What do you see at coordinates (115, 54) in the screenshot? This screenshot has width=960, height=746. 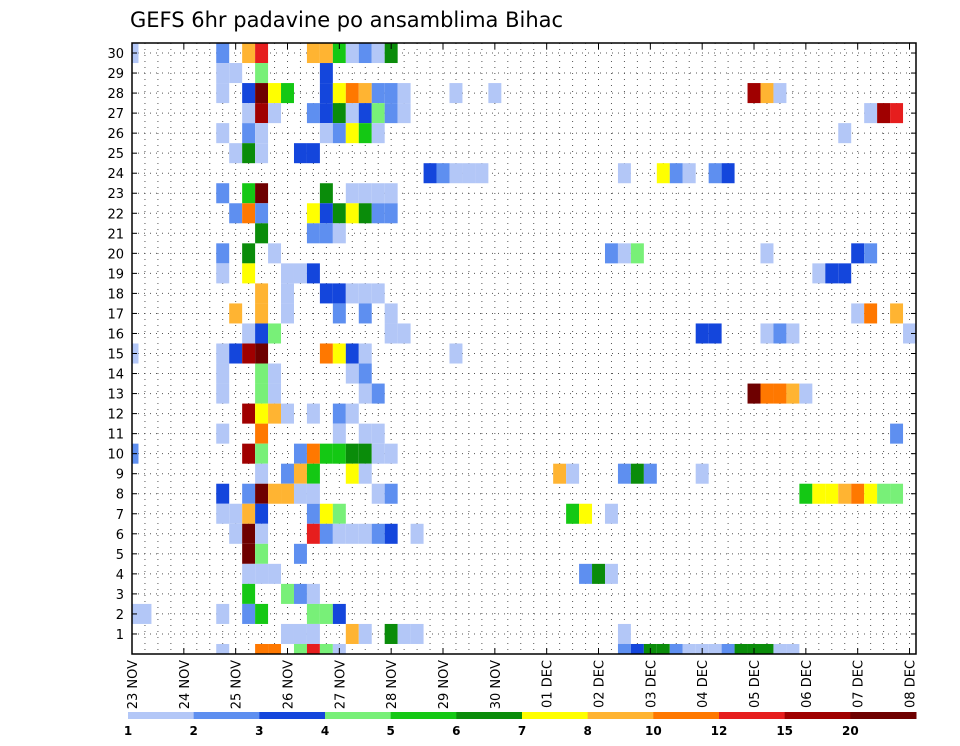 I see `y-tick-label: 30` at bounding box center [115, 54].